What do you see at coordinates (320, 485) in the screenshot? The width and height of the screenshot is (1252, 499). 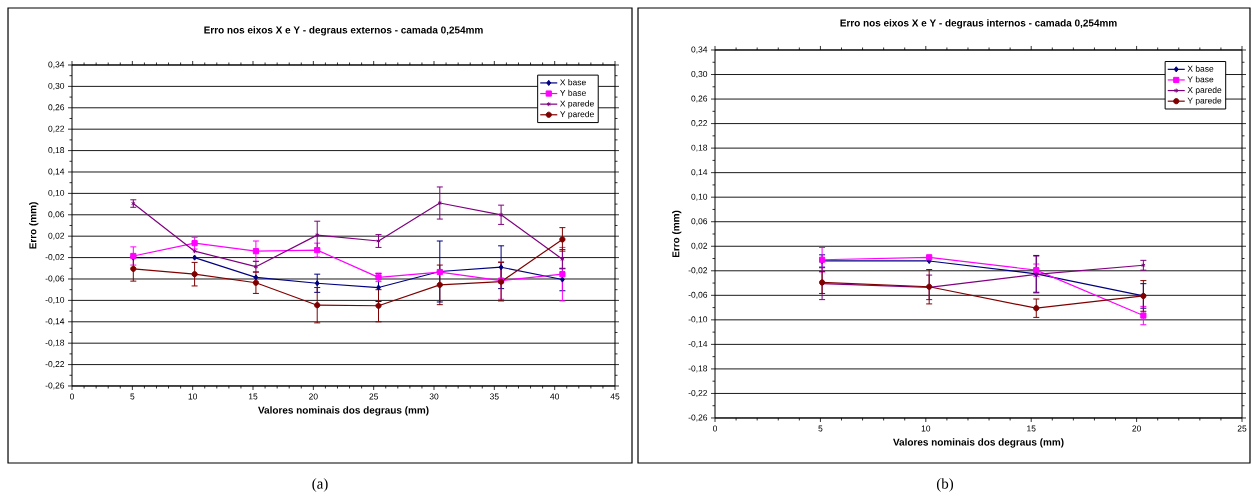 I see `text: (a)` at bounding box center [320, 485].